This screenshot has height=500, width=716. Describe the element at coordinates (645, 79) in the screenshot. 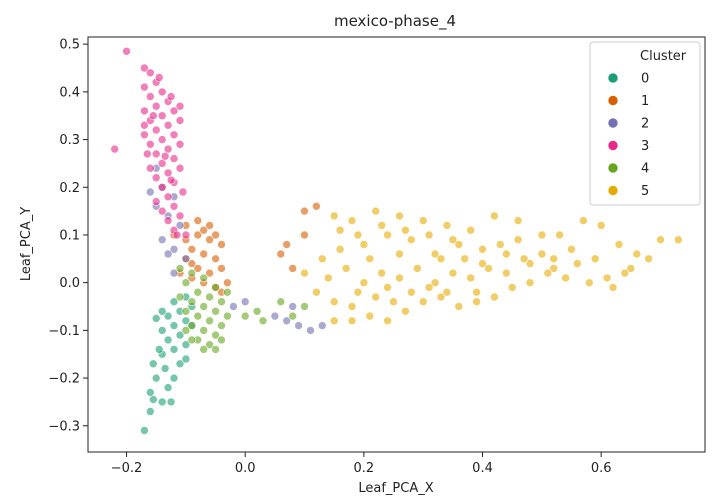

I see `legend-label: 0` at that location.